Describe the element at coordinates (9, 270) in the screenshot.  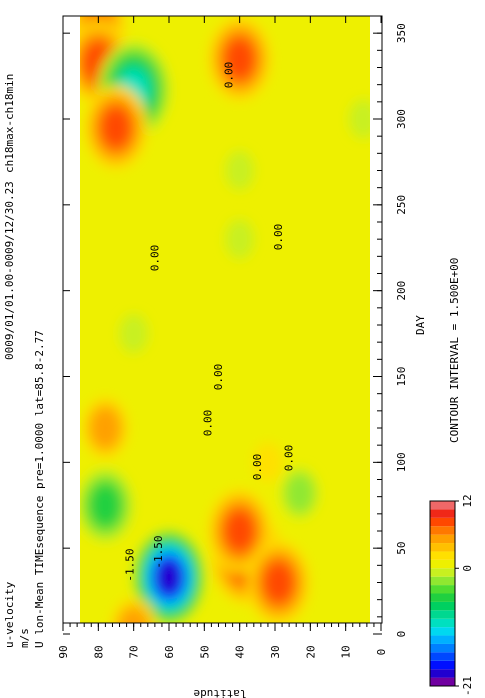
I see `period-label: 0009/01/01.00-0009/12/30.23` at that location.